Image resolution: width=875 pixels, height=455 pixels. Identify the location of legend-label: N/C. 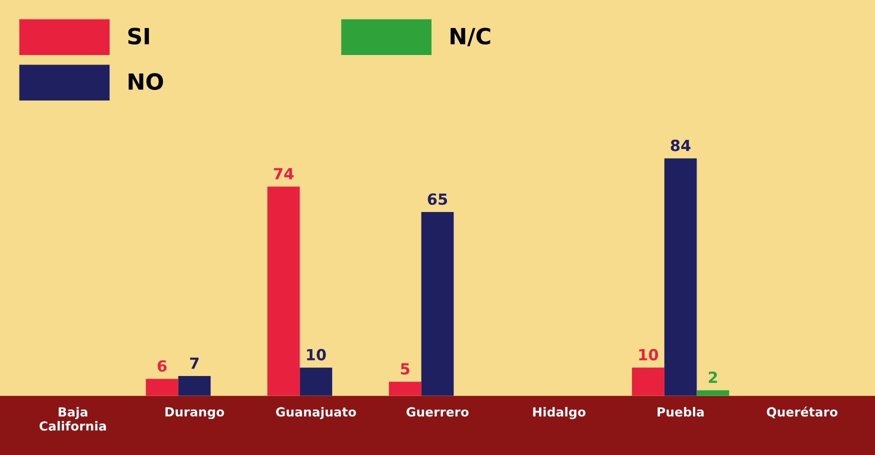
(470, 37).